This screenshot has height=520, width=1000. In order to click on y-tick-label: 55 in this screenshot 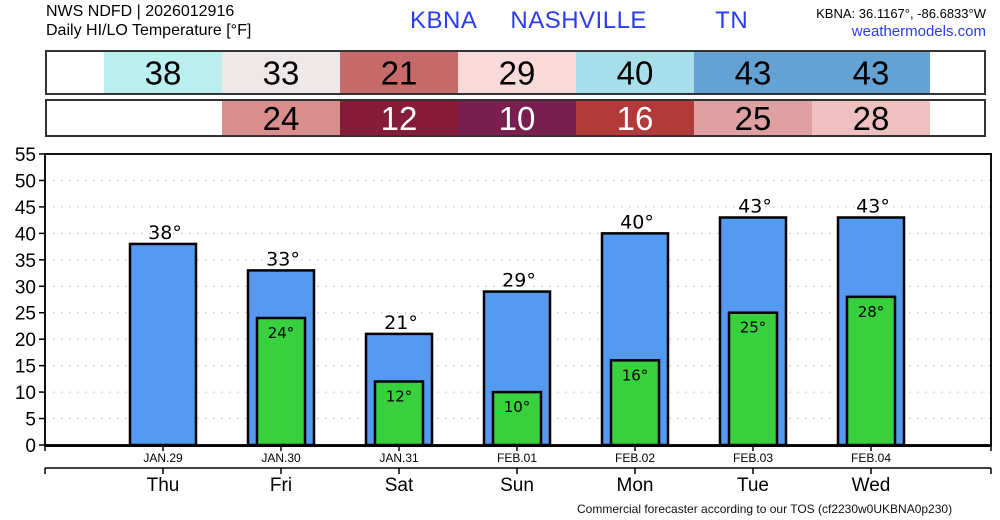, I will do `click(25, 155)`.